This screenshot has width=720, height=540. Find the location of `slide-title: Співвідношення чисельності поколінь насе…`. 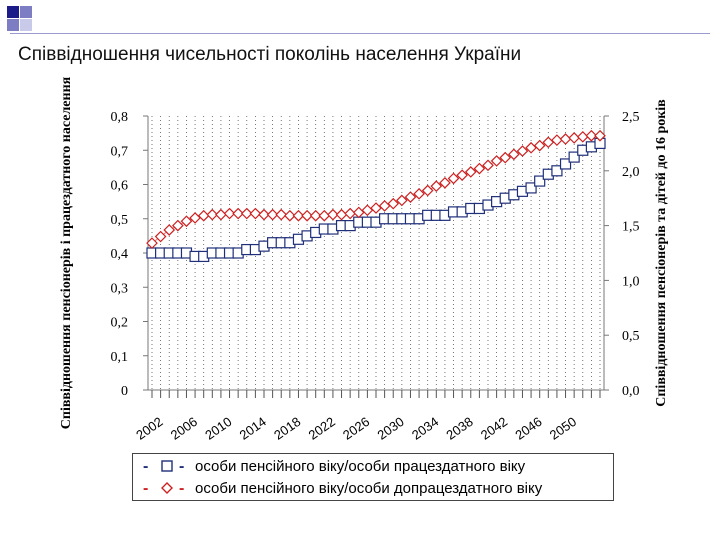

slide-title: Співвідношення чисельності поколінь насе… is located at coordinates (270, 54).